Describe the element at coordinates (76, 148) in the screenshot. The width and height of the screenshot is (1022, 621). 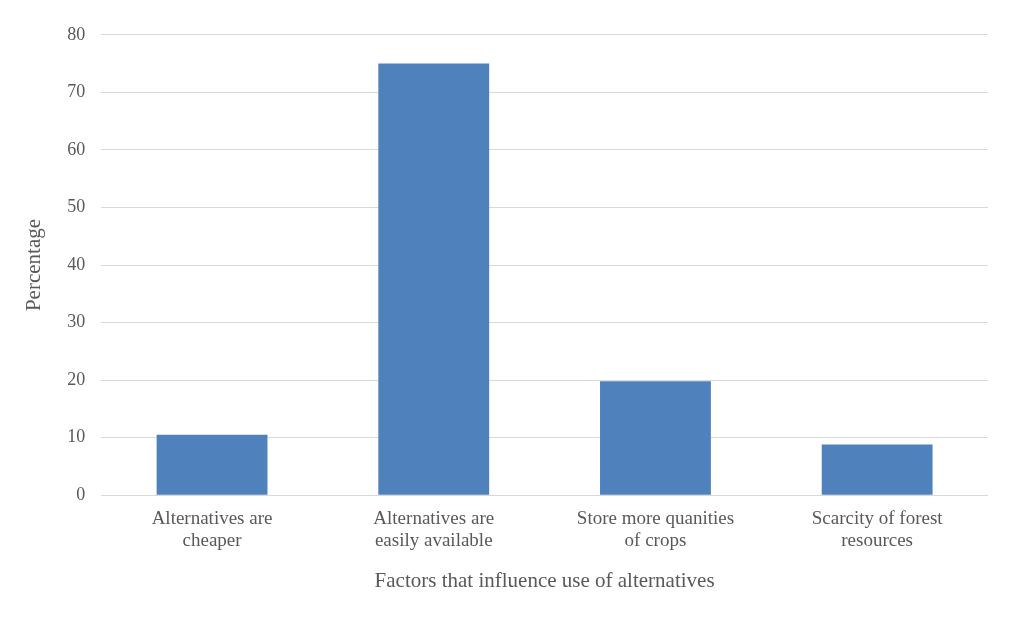
I see `y-tick-label: 60` at that location.